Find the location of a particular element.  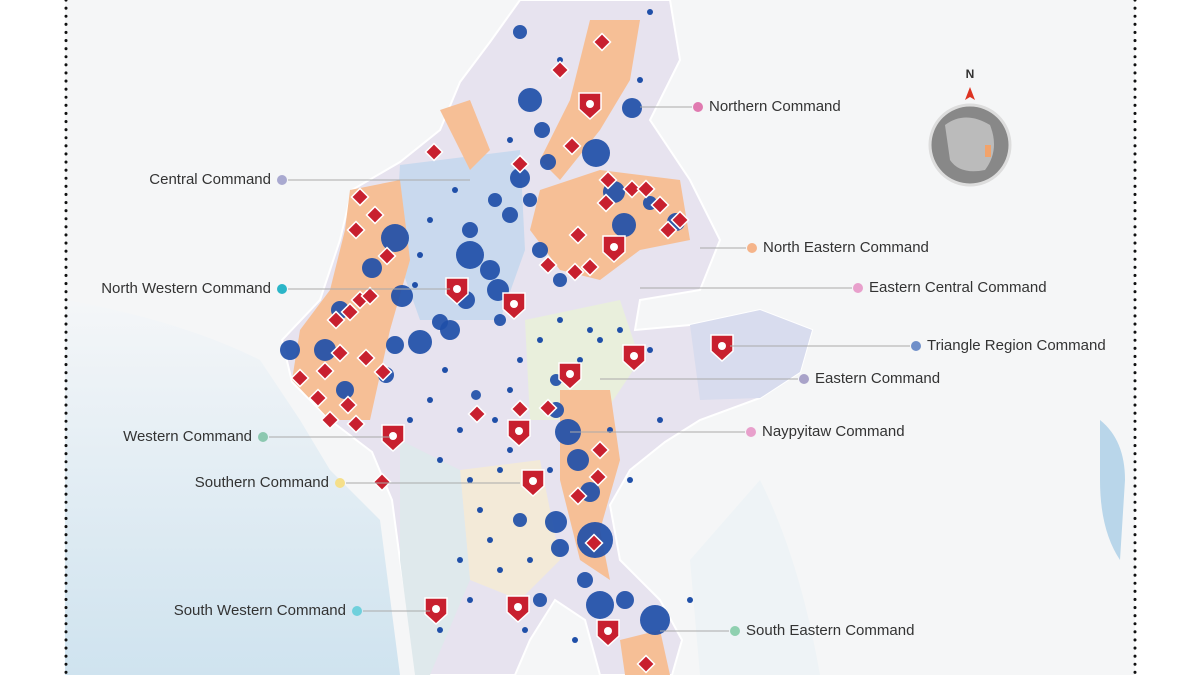

command-label: Naypyitaw Command is located at coordinates (833, 431).